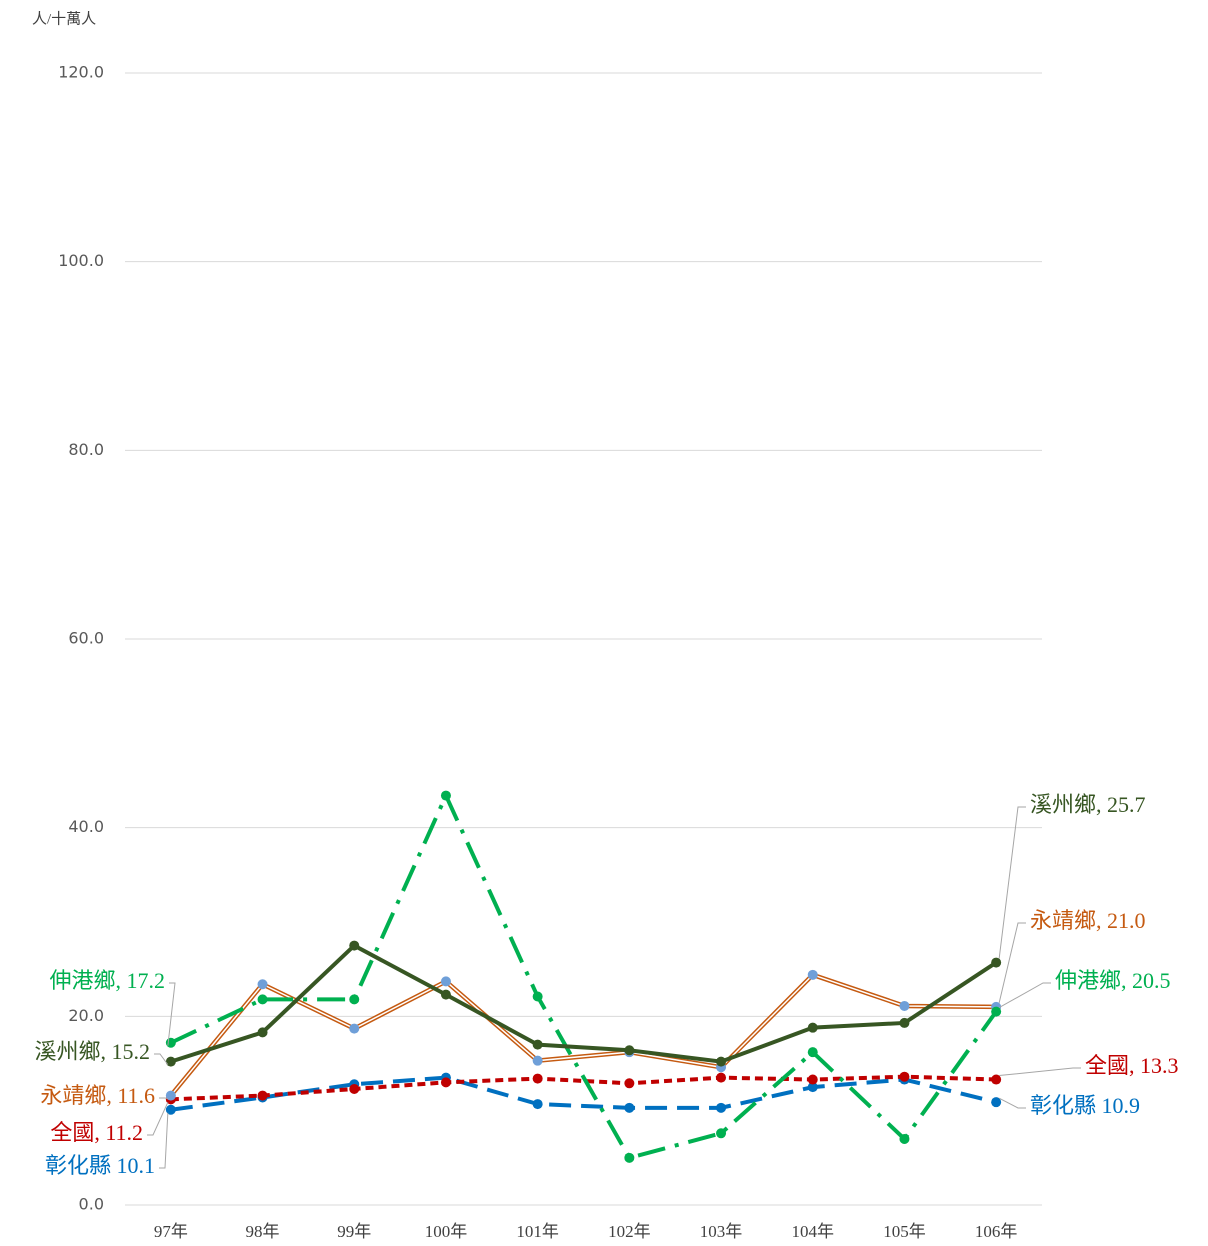 The image size is (1208, 1246). What do you see at coordinates (96, 1132) in the screenshot?
I see `data-label: 全國, 11.2` at bounding box center [96, 1132].